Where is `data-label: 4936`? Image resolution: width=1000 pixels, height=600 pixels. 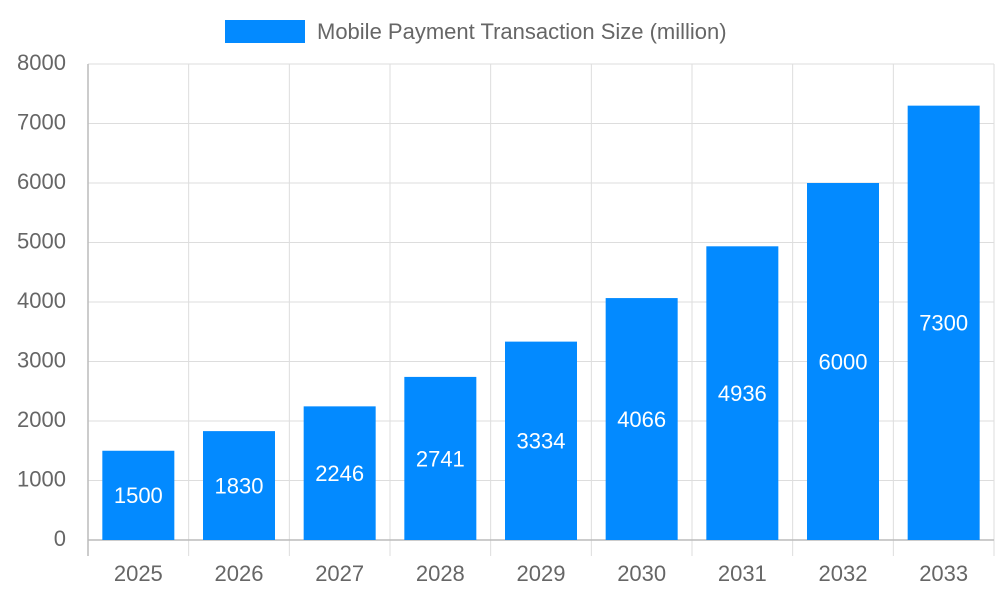 data-label: 4936 is located at coordinates (742, 393).